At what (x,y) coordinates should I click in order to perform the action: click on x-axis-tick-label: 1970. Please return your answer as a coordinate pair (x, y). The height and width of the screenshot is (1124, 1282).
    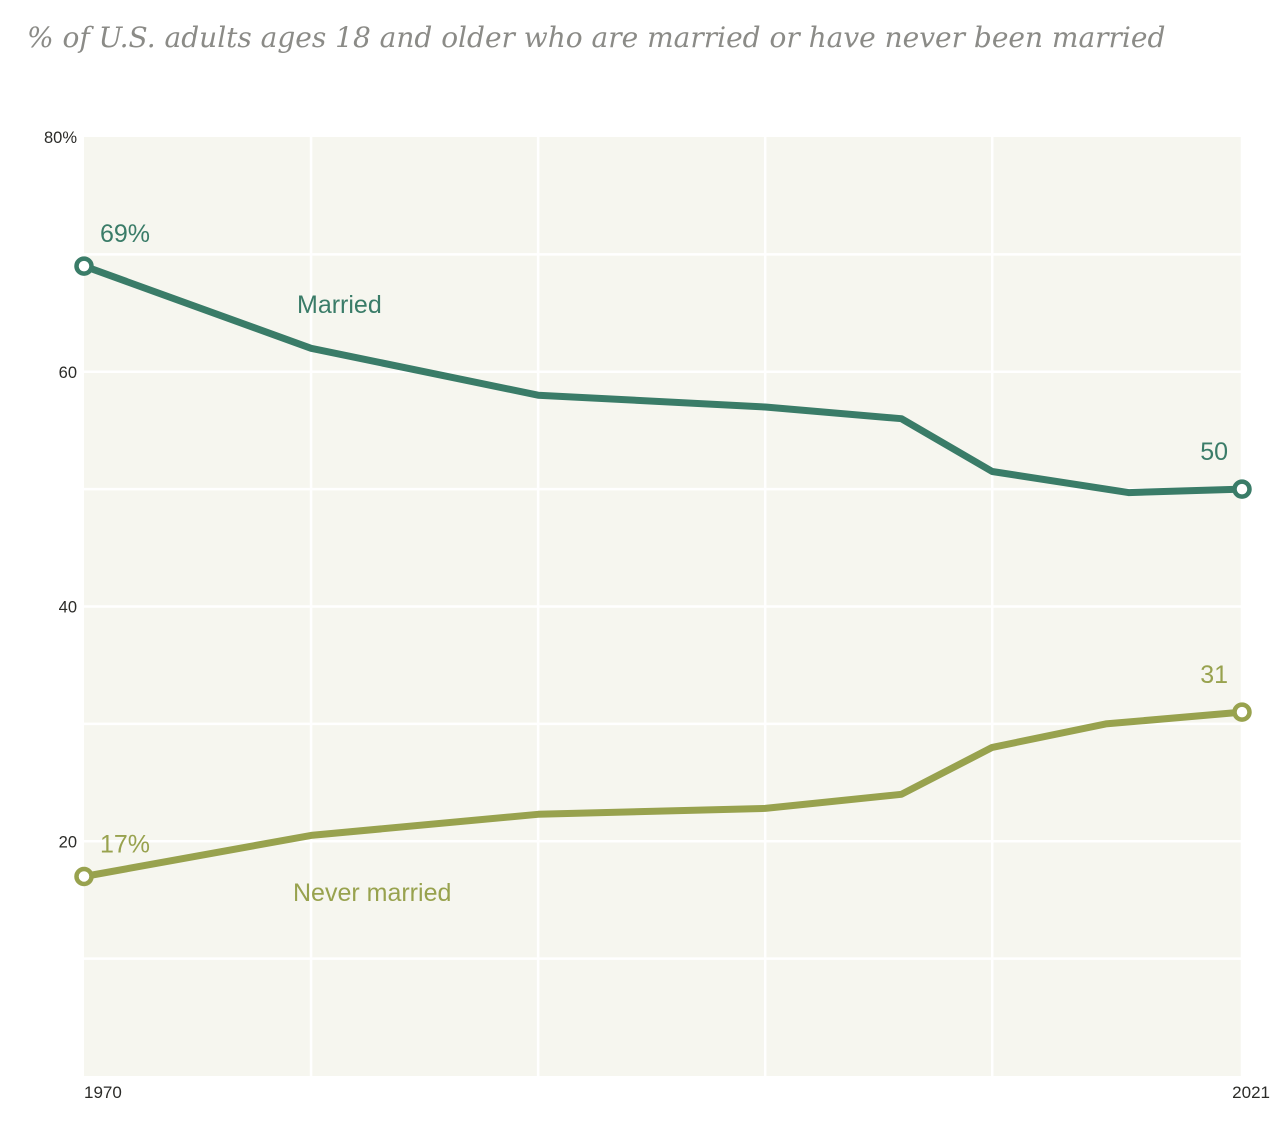
    Looking at the image, I should click on (103, 1092).